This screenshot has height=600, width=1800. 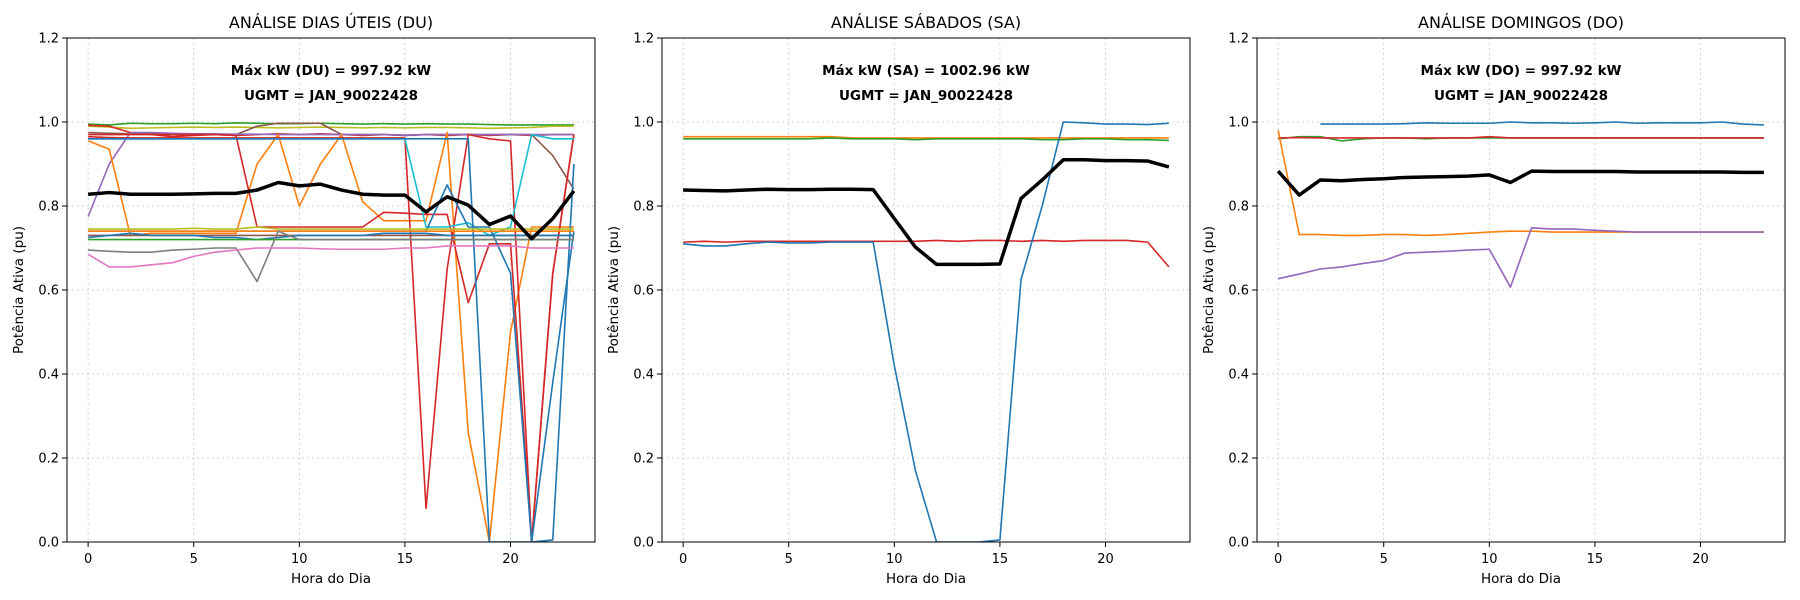 What do you see at coordinates (926, 22) in the screenshot?
I see `chart-title: ANÁLISE SÁBADOS (SA)` at bounding box center [926, 22].